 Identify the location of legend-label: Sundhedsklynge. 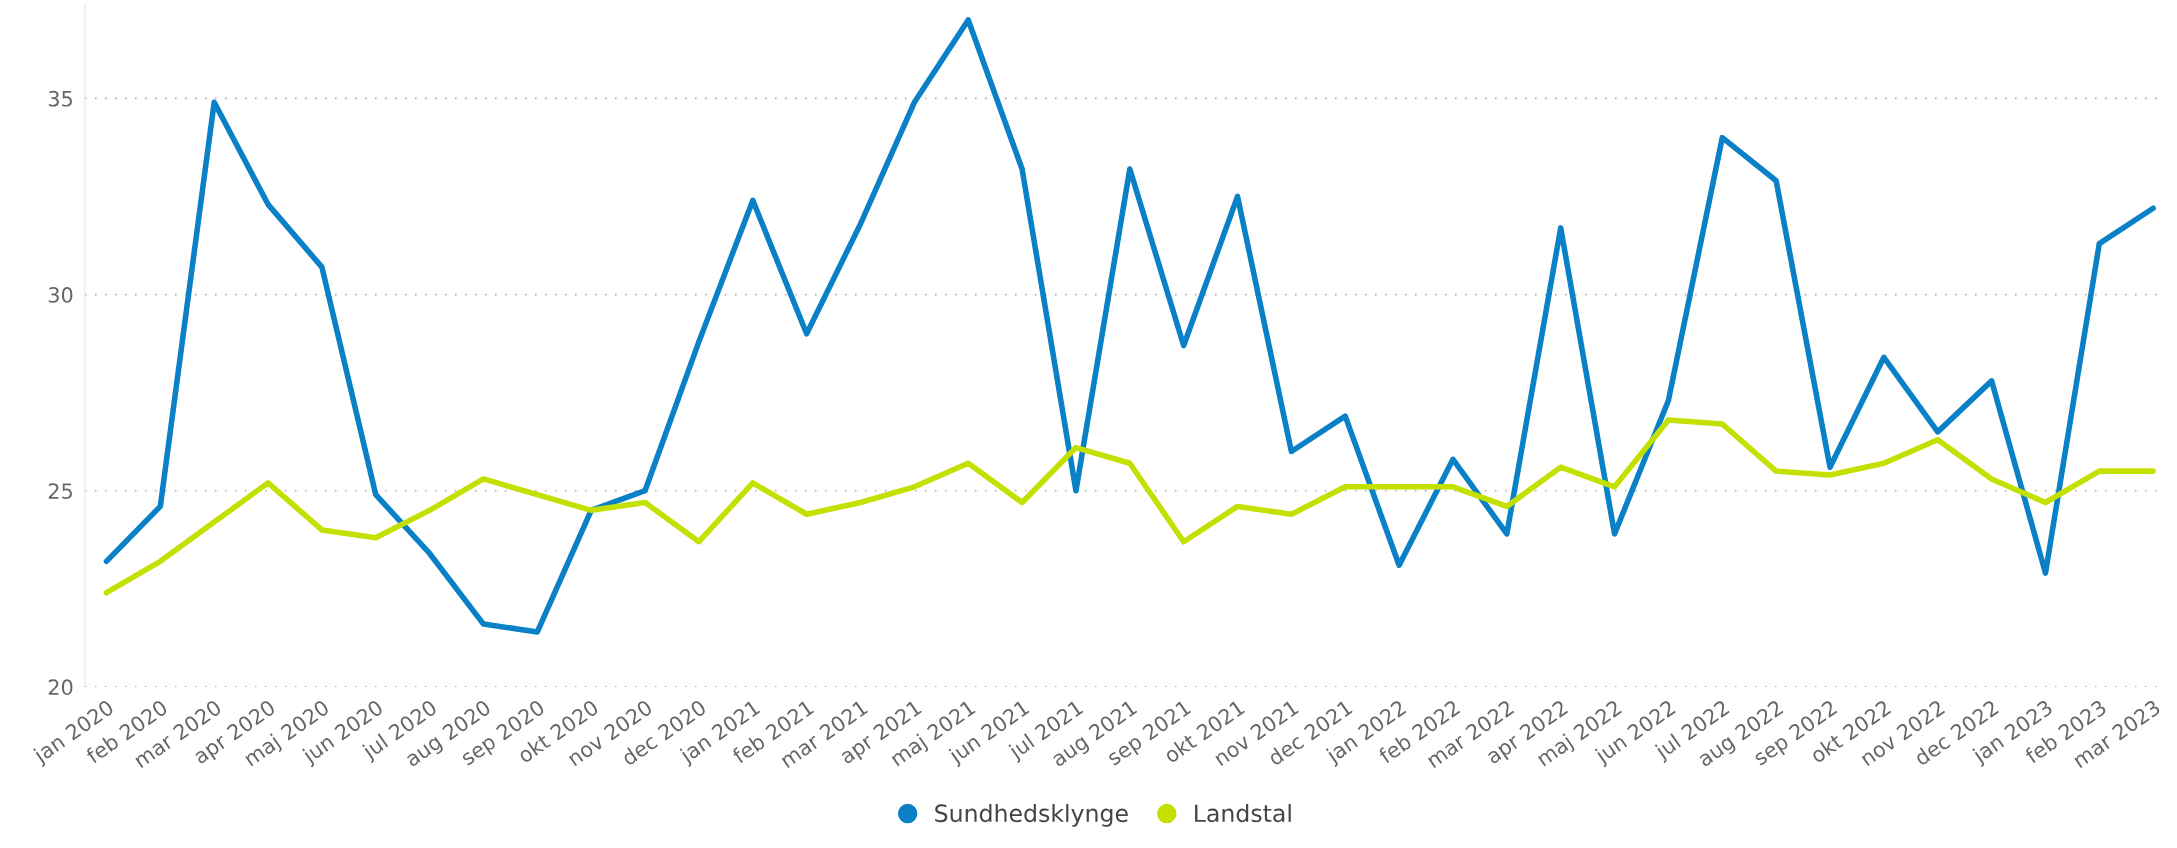
(1031, 815).